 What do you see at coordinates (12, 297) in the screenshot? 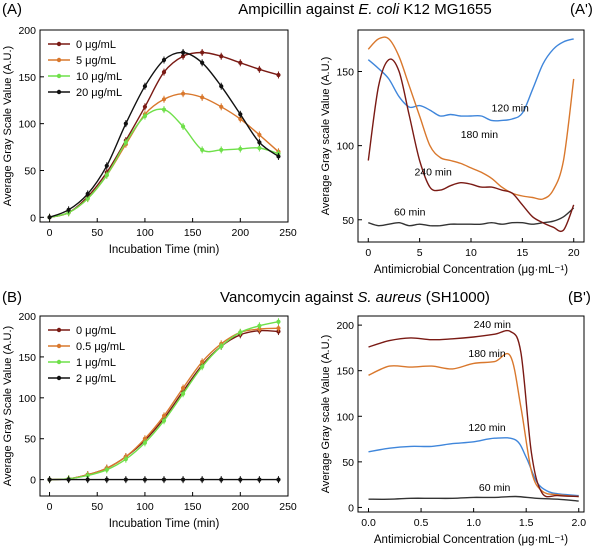
I see `panel-label-b: (B)` at bounding box center [12, 297].